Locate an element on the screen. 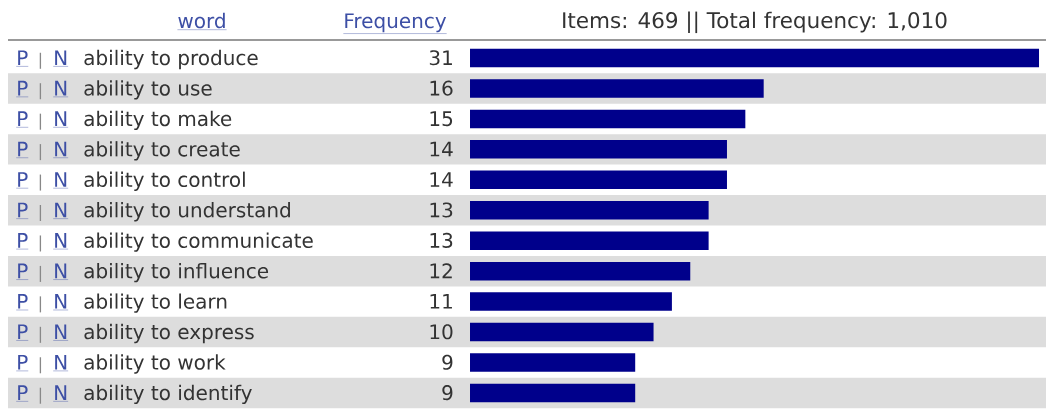  data-label: 16 is located at coordinates (441, 88).